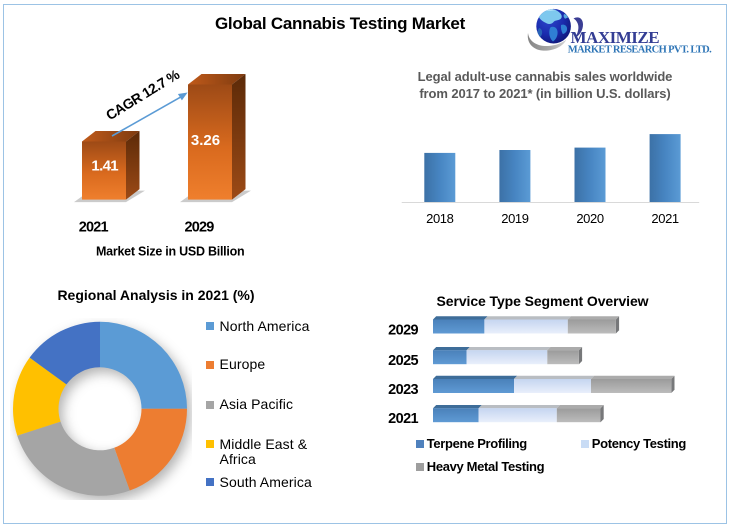 The height and width of the screenshot is (529, 733). Describe the element at coordinates (514, 218) in the screenshot. I see `svg-text: 2019` at that location.